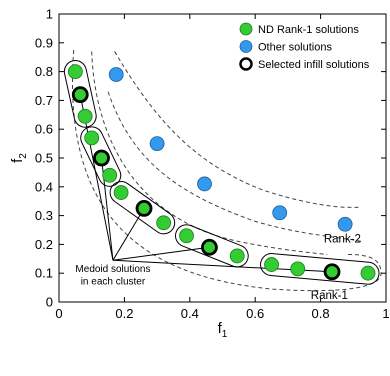  I want to click on medoid-label-line-2: in each cluster, so click(113, 282).